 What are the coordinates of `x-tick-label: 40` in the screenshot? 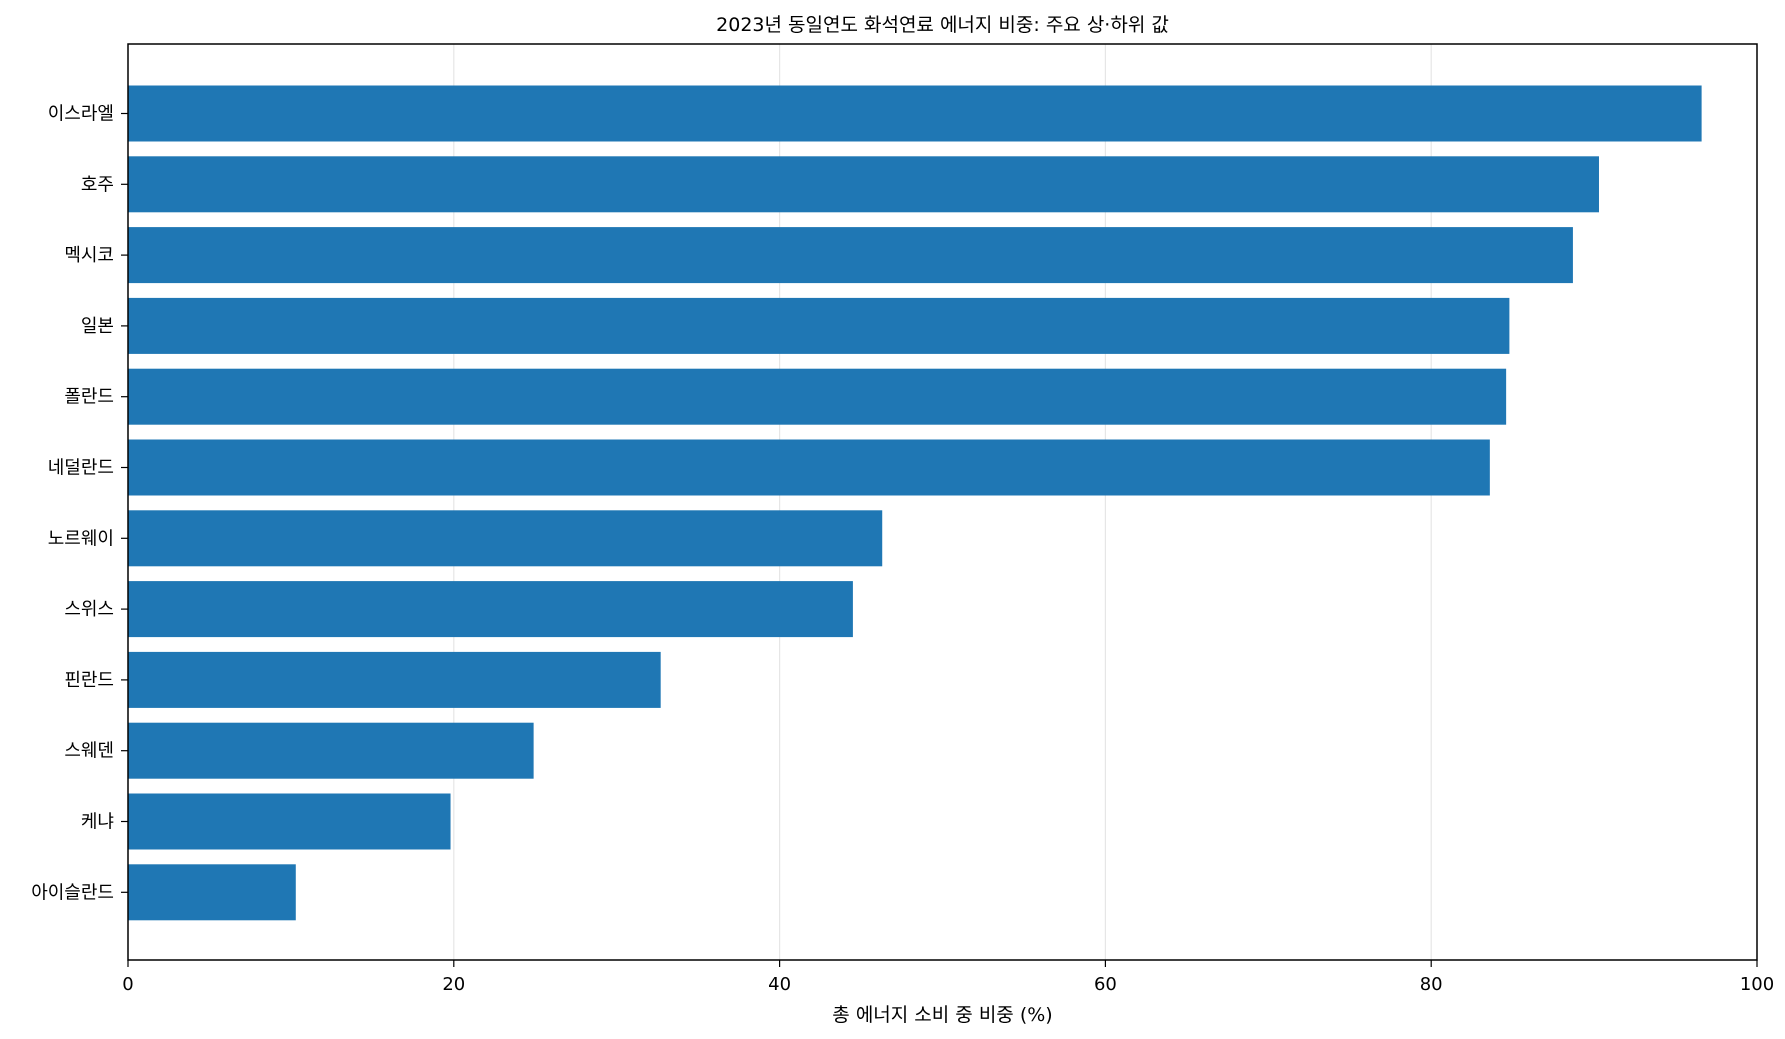 It's located at (779, 984).